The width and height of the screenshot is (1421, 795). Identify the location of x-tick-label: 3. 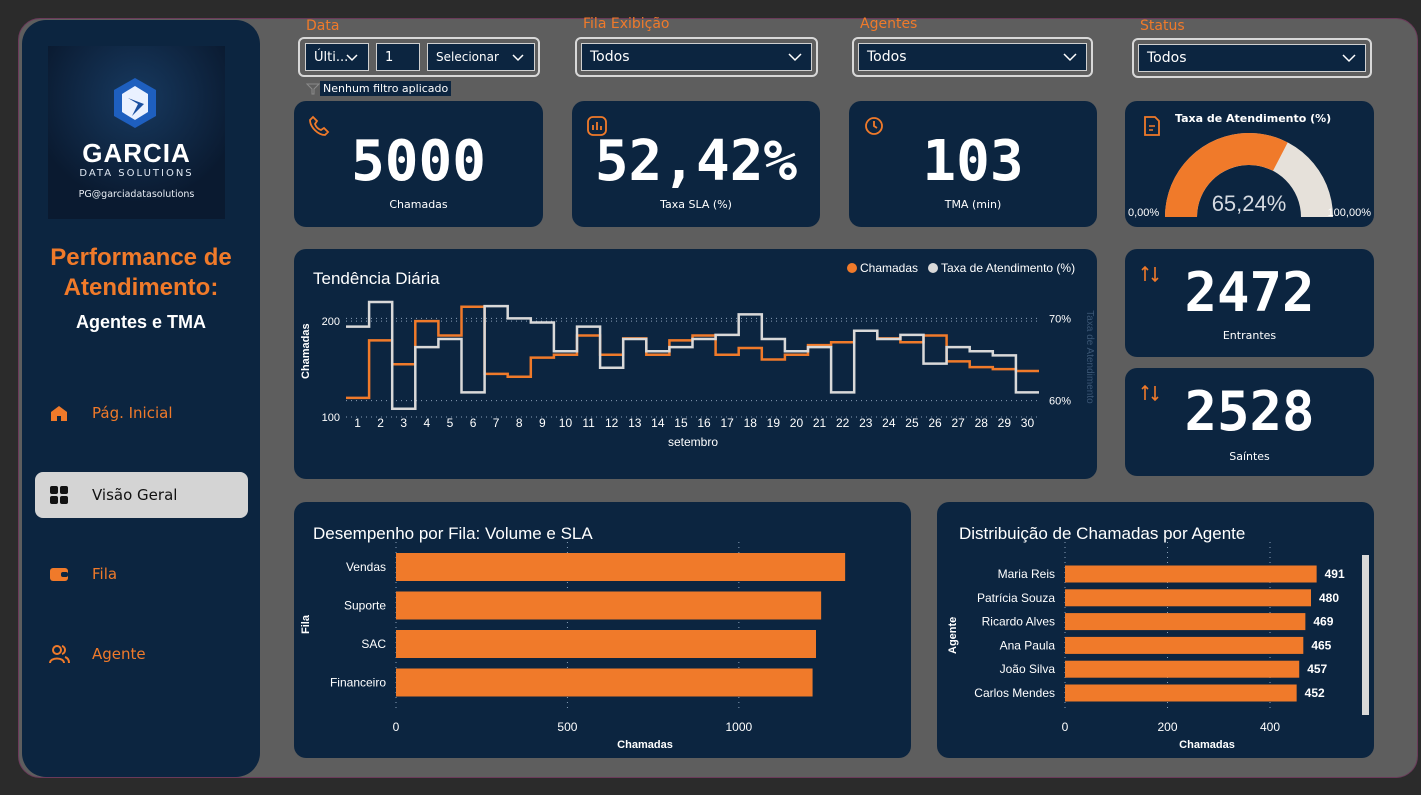
(403, 423).